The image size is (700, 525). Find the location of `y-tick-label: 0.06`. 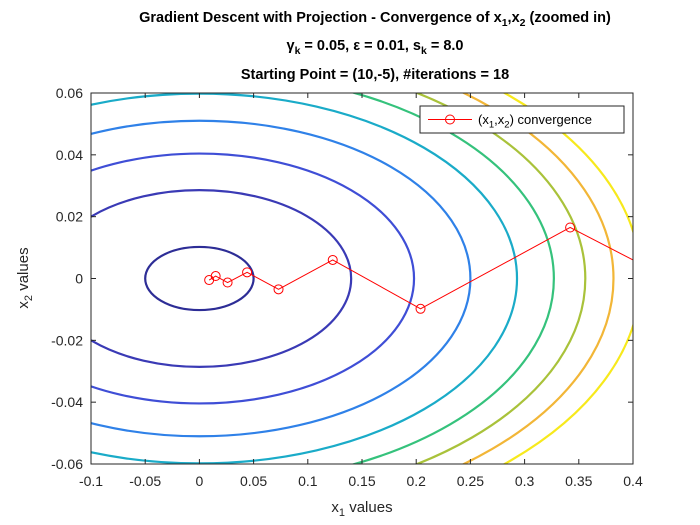

y-tick-label: 0.06 is located at coordinates (69, 93).